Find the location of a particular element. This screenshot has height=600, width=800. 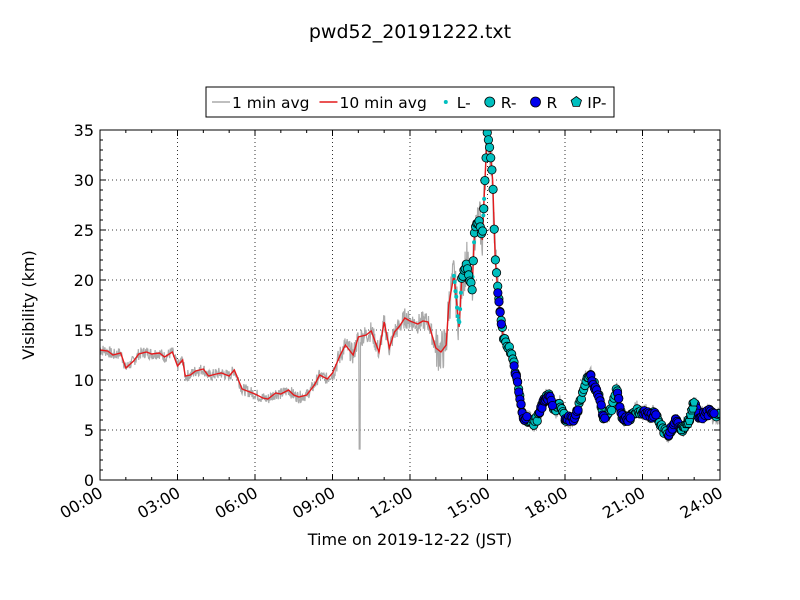

x-tick-label: 15:00 is located at coordinates (468, 503).